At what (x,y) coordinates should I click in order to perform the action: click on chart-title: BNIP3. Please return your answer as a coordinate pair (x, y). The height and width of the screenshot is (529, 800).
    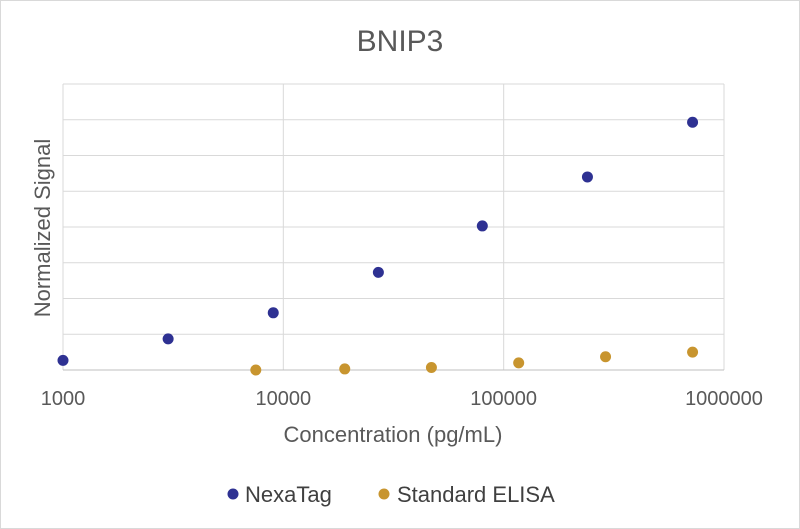
    Looking at the image, I should click on (400, 41).